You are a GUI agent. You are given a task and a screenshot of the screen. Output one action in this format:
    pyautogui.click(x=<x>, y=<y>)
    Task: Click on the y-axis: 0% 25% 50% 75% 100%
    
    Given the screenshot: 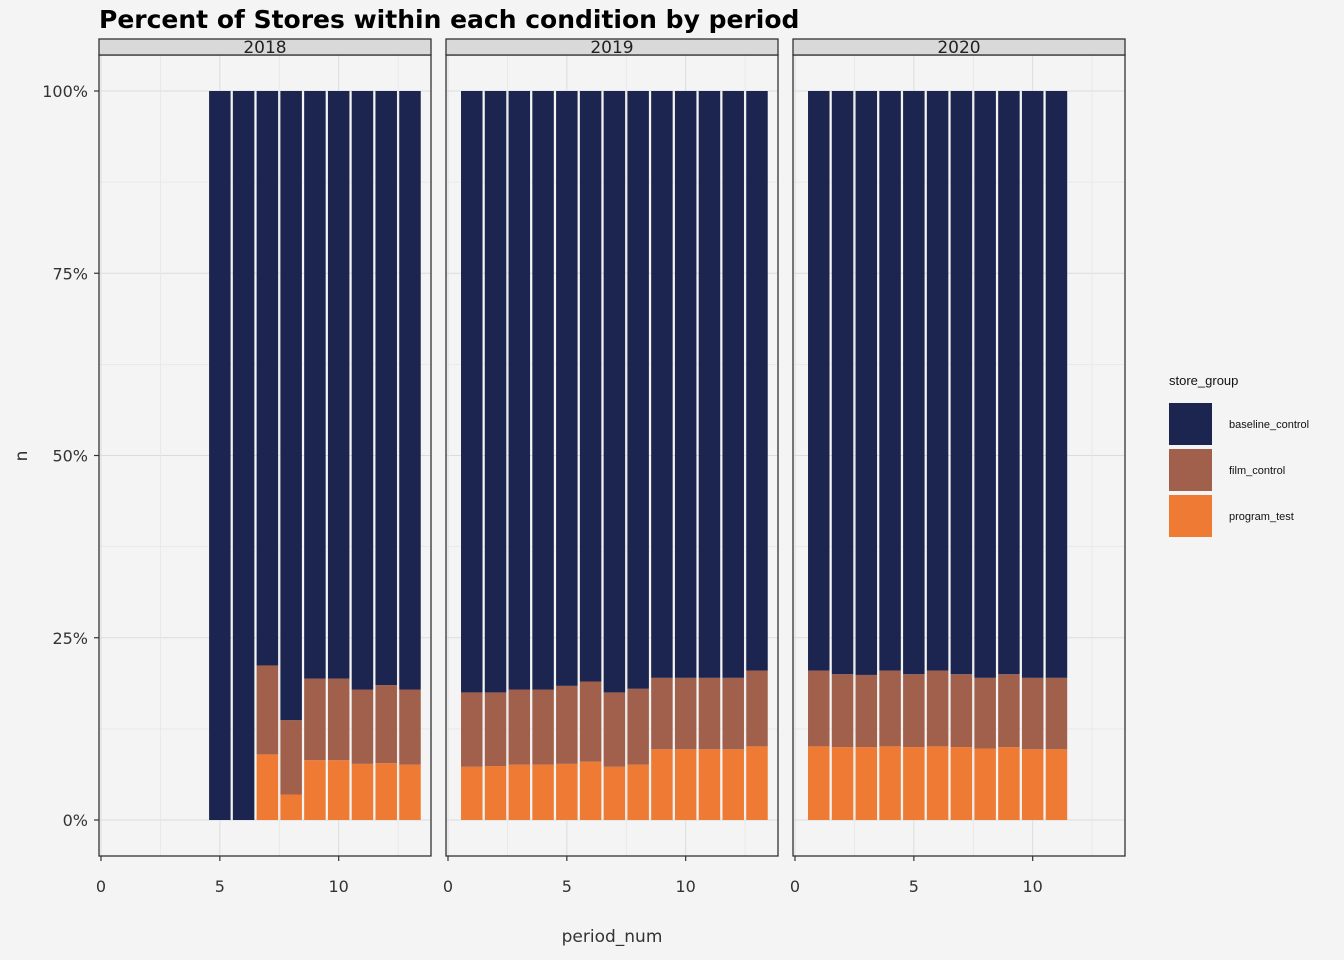 What is the action you would take?
    pyautogui.click(x=70, y=456)
    